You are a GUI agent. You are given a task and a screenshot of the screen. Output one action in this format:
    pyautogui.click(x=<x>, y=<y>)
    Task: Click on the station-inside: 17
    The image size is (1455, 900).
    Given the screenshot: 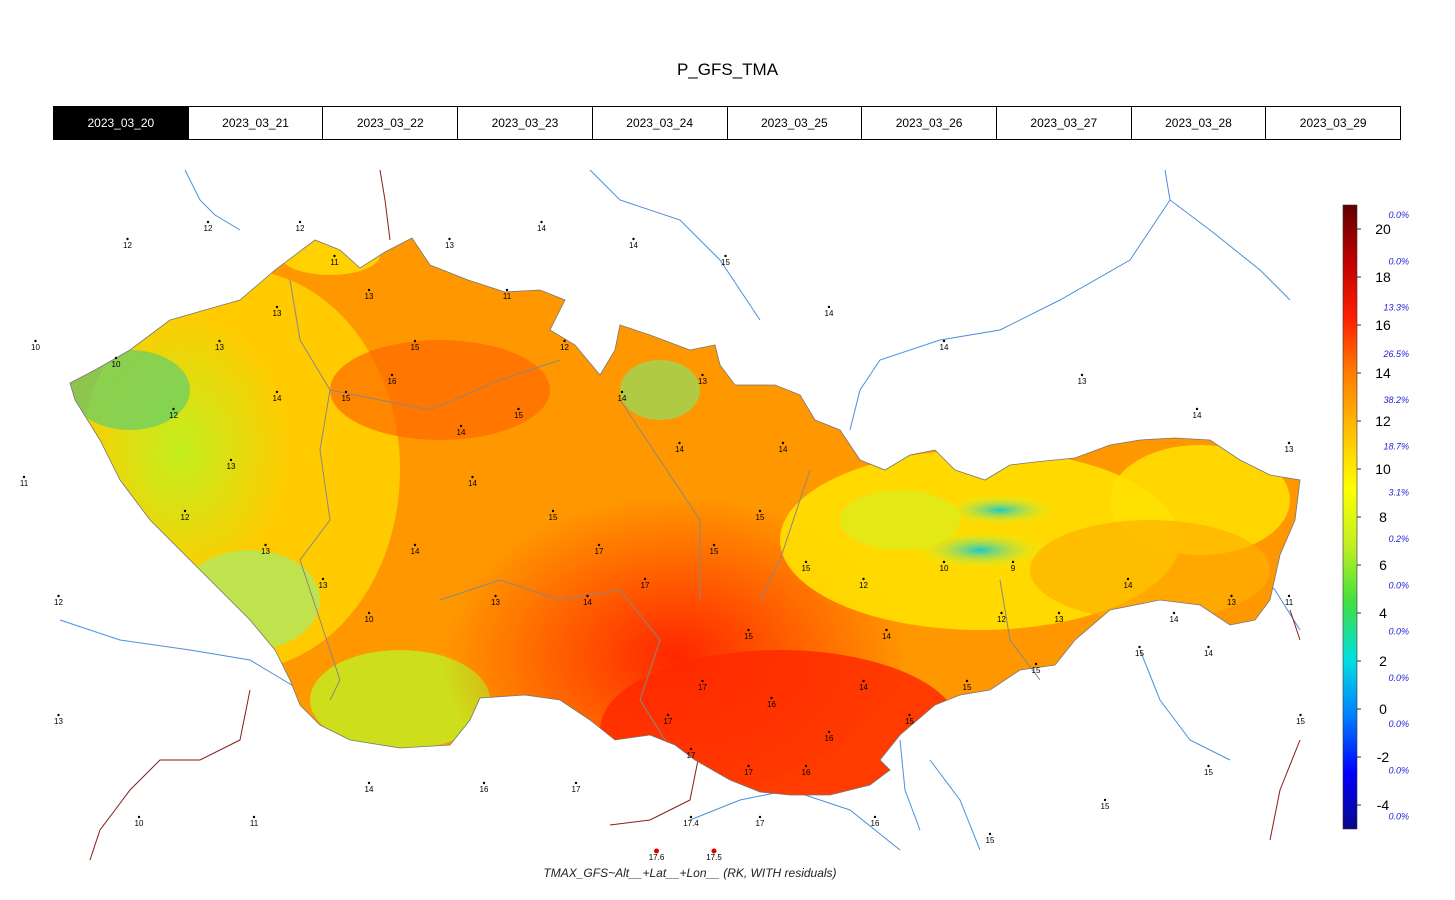 What is the action you would take?
    pyautogui.click(x=691, y=753)
    